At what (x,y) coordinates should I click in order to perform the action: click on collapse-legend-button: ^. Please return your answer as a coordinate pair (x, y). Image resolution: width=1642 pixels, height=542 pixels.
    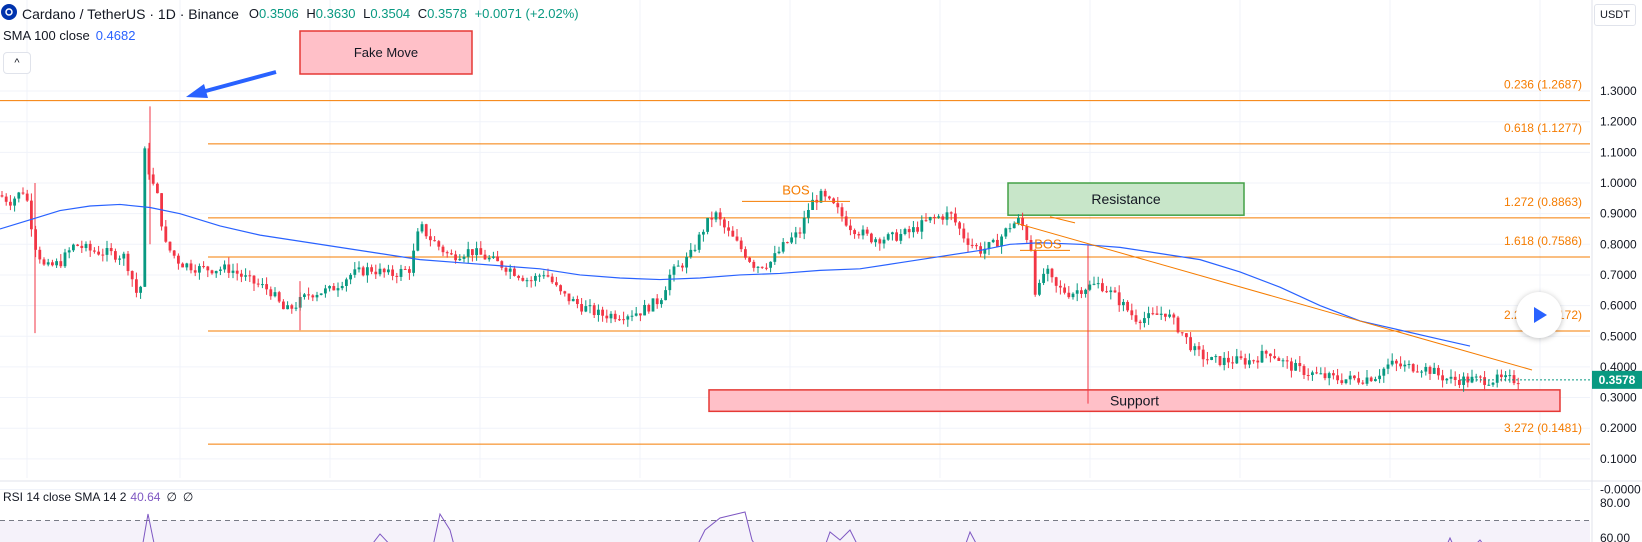
    Looking at the image, I should click on (17, 63).